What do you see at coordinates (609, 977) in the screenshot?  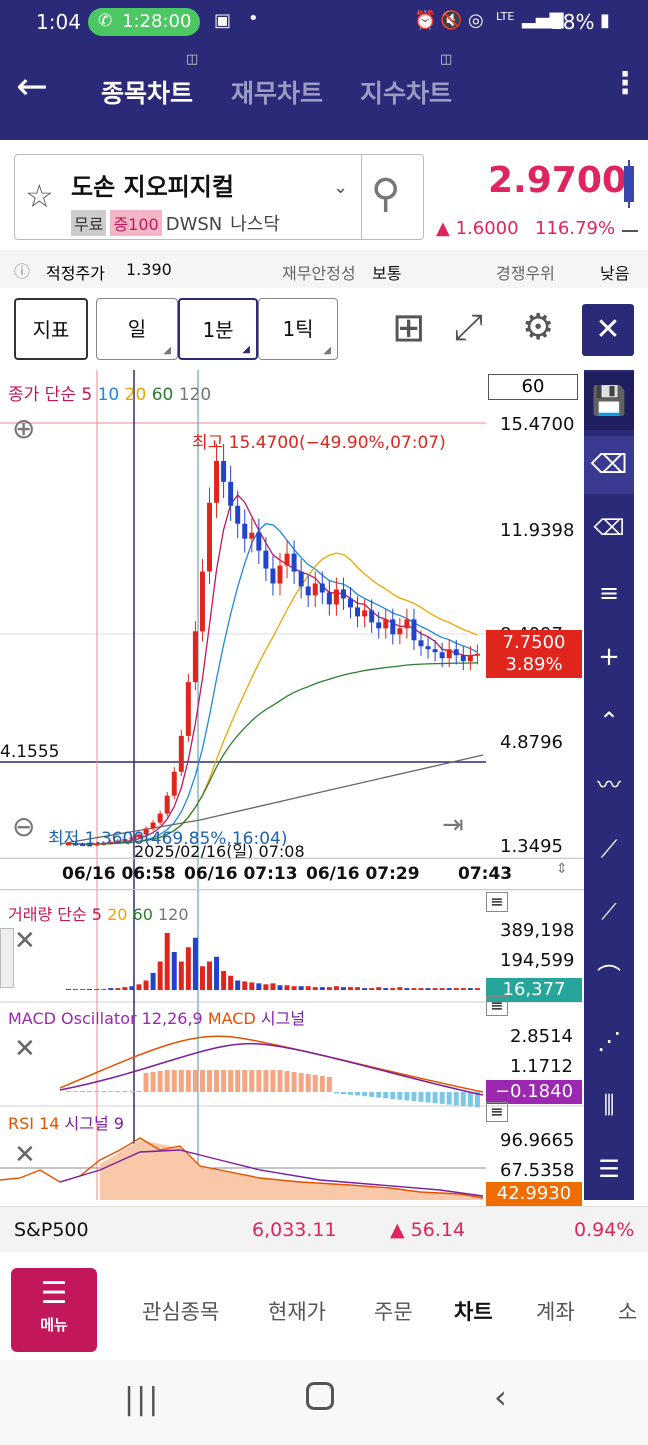 I see `arc-icon: ⌒` at bounding box center [609, 977].